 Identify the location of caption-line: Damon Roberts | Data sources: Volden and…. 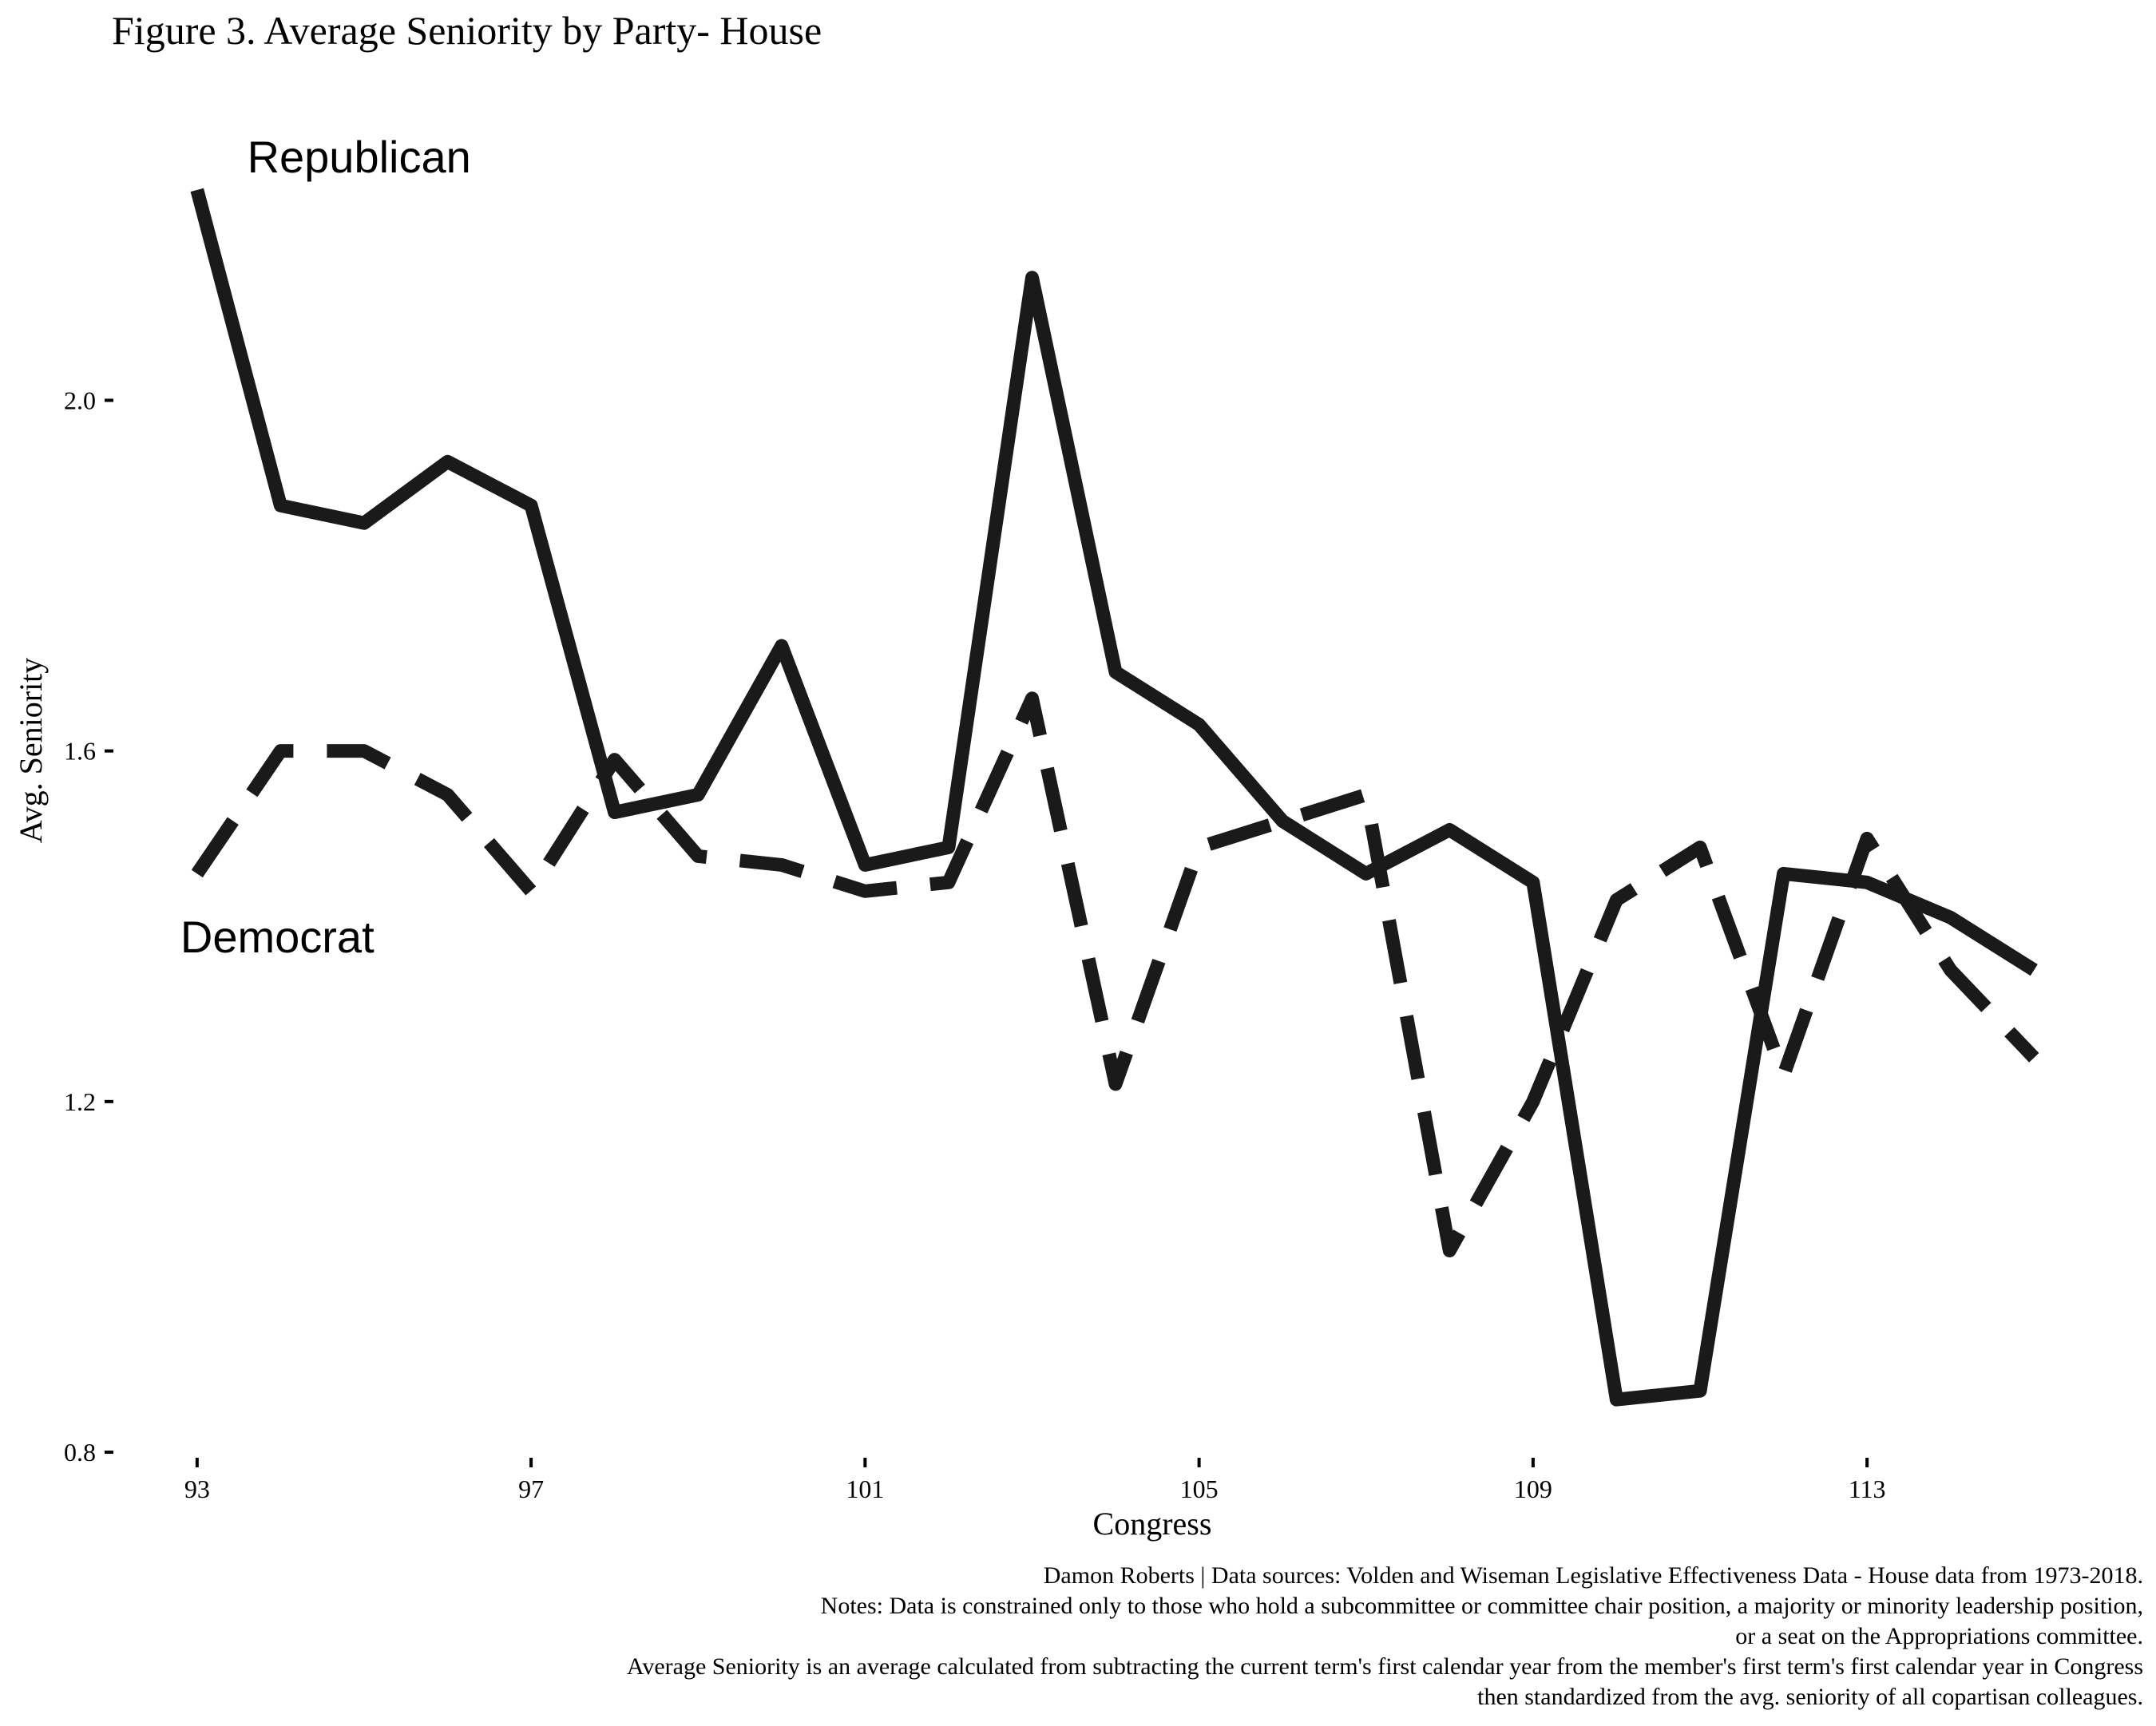
(1593, 1576).